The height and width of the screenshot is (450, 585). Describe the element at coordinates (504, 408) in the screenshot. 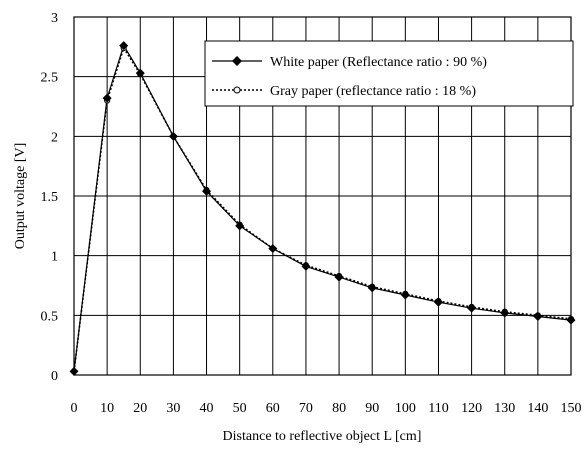

I see `x-tick-label: 130` at that location.